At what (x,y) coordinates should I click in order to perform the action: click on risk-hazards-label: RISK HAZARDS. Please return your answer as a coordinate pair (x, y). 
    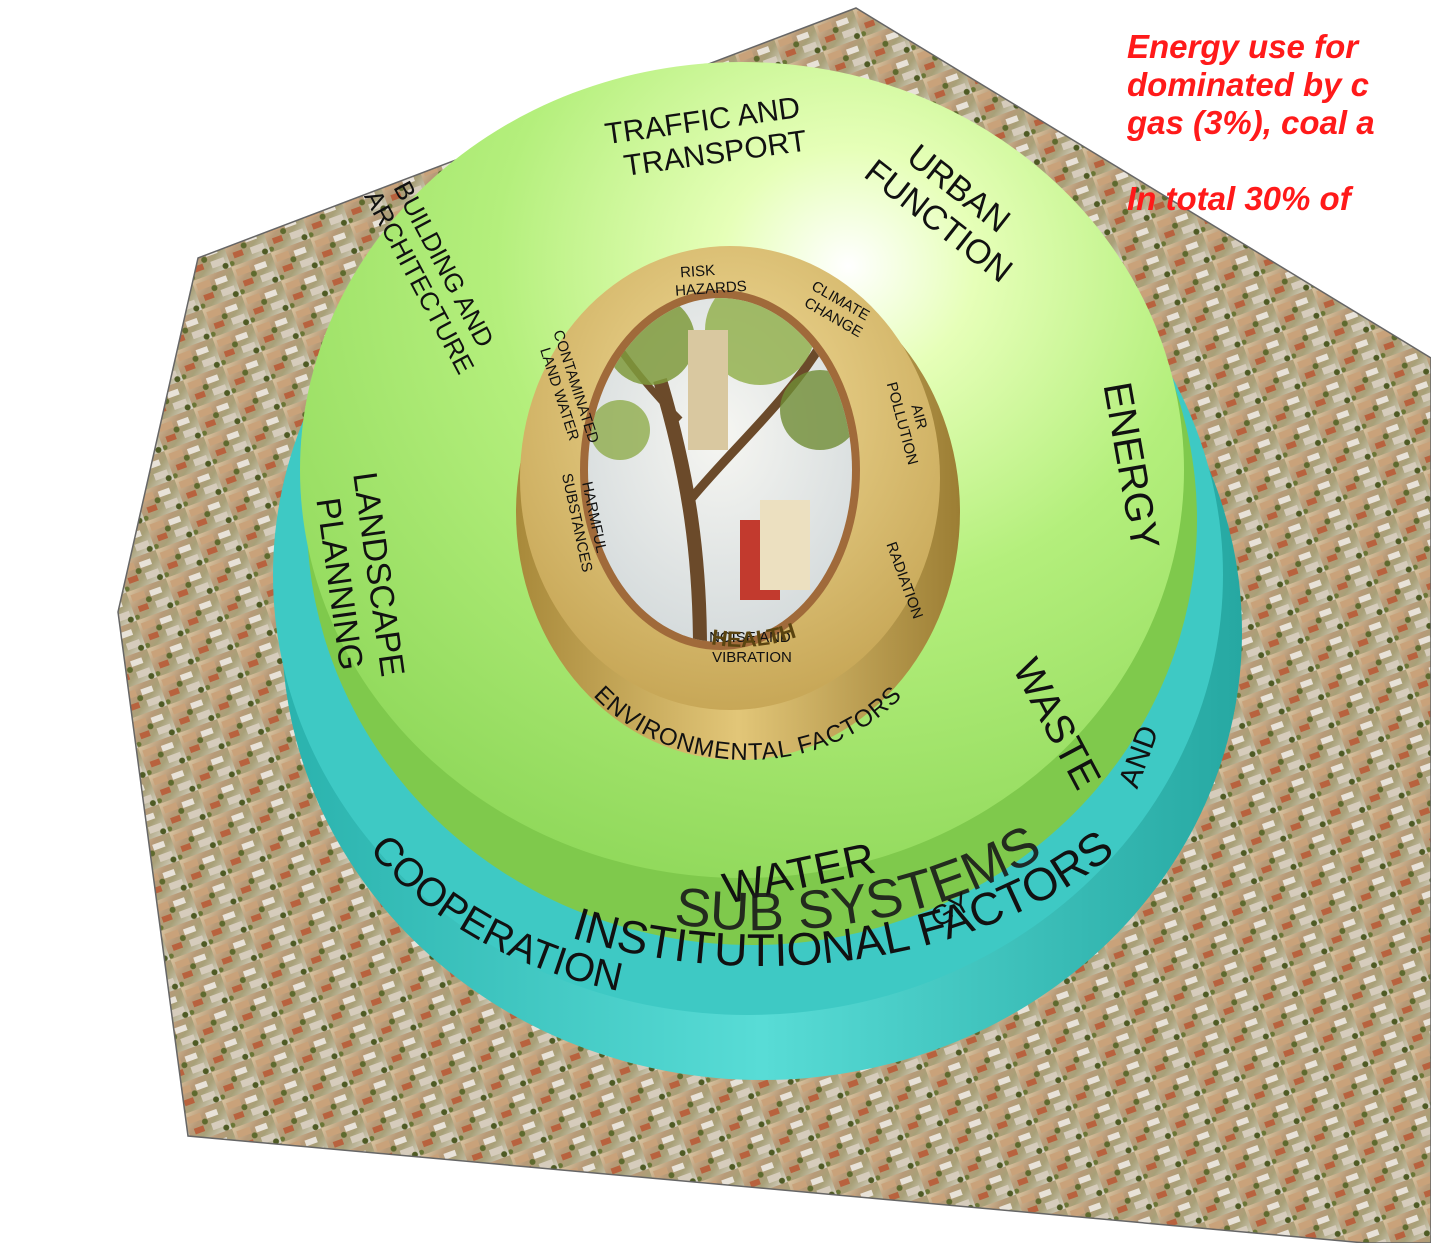
    Looking at the image, I should click on (710, 280).